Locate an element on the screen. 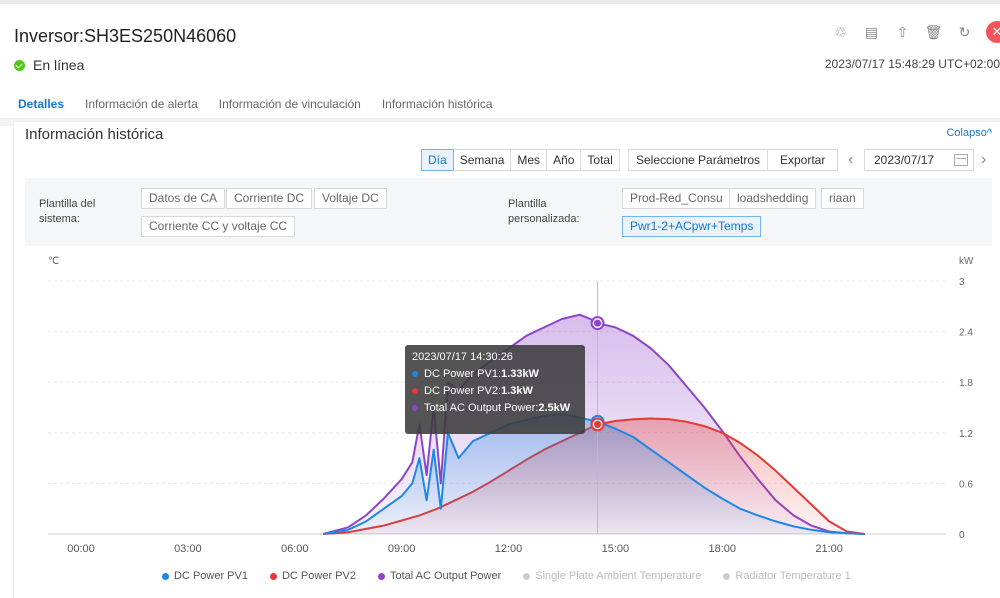 The height and width of the screenshot is (598, 1000). header-actions: ♲ ▤ ⇧ 🗑 ↻ ✕ is located at coordinates (912, 32).